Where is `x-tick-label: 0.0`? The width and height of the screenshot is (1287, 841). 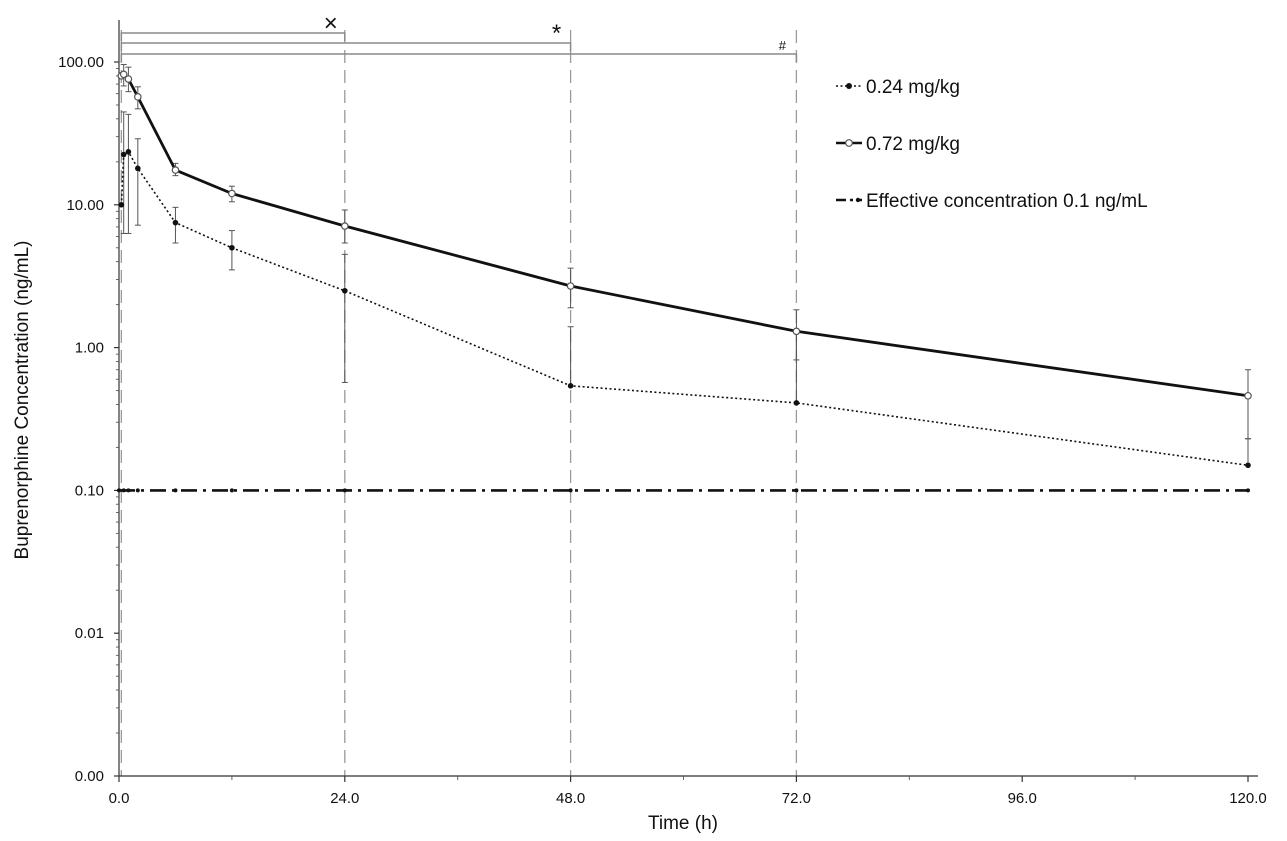
x-tick-label: 0.0 is located at coordinates (119, 798).